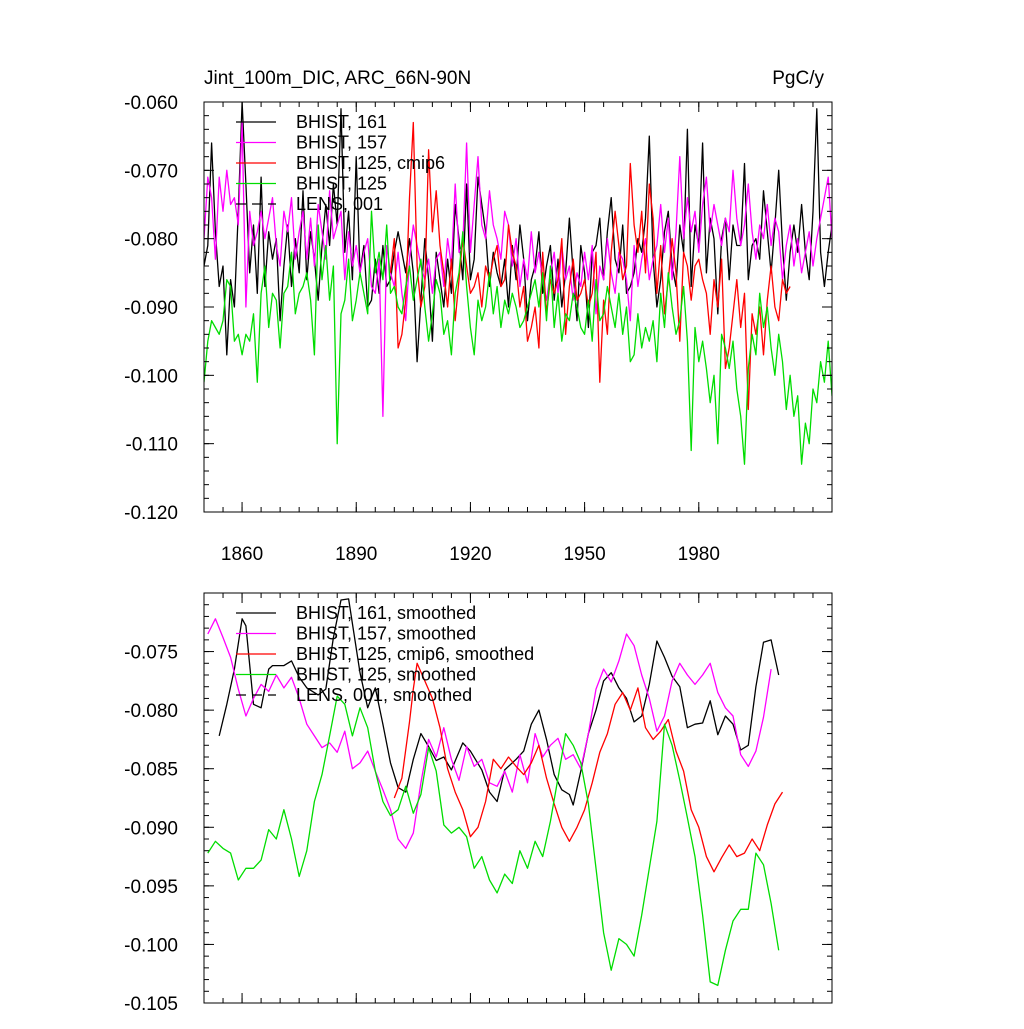 Image resolution: width=1024 pixels, height=1029 pixels. I want to click on ytick-label: -0.070, so click(151, 171).